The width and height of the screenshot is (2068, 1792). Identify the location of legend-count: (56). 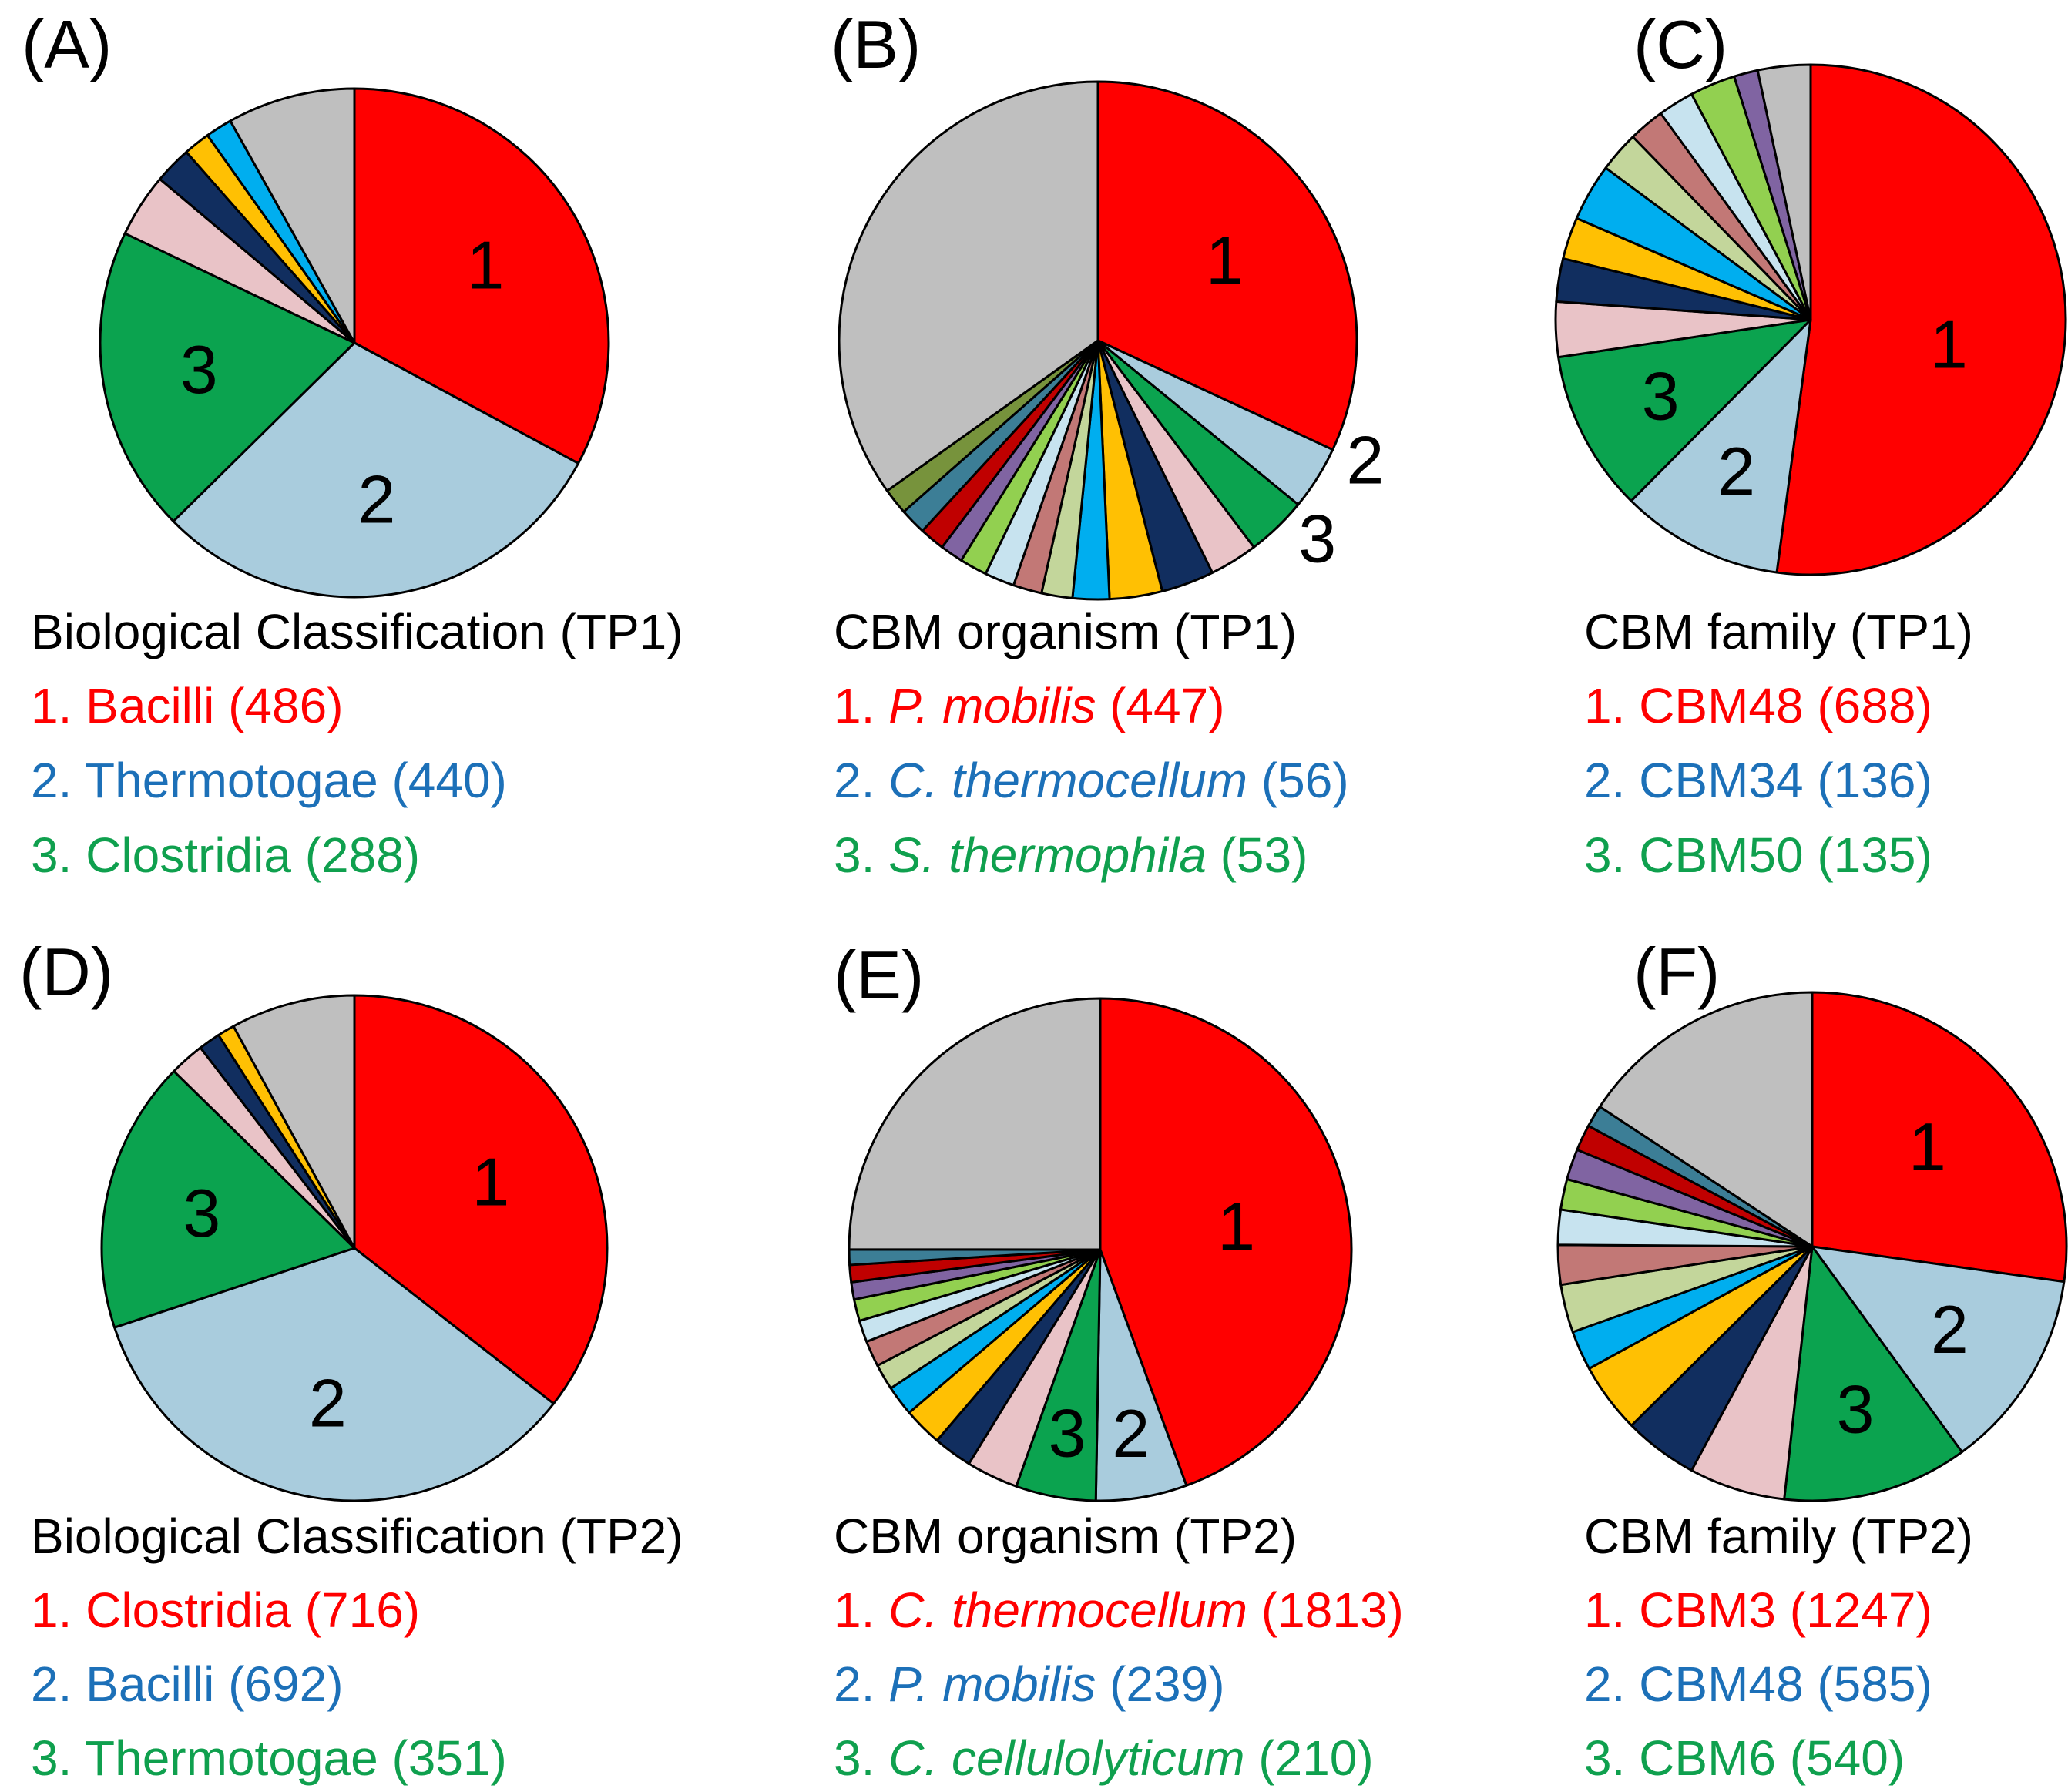
(1305, 780).